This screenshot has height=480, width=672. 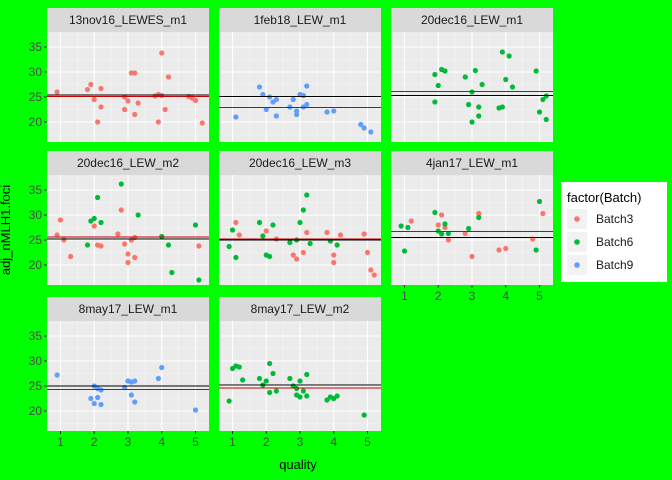 What do you see at coordinates (119, 75) in the screenshot?
I see `facet-panel: 13nov16_LEWES_m1 20 25 30 35` at bounding box center [119, 75].